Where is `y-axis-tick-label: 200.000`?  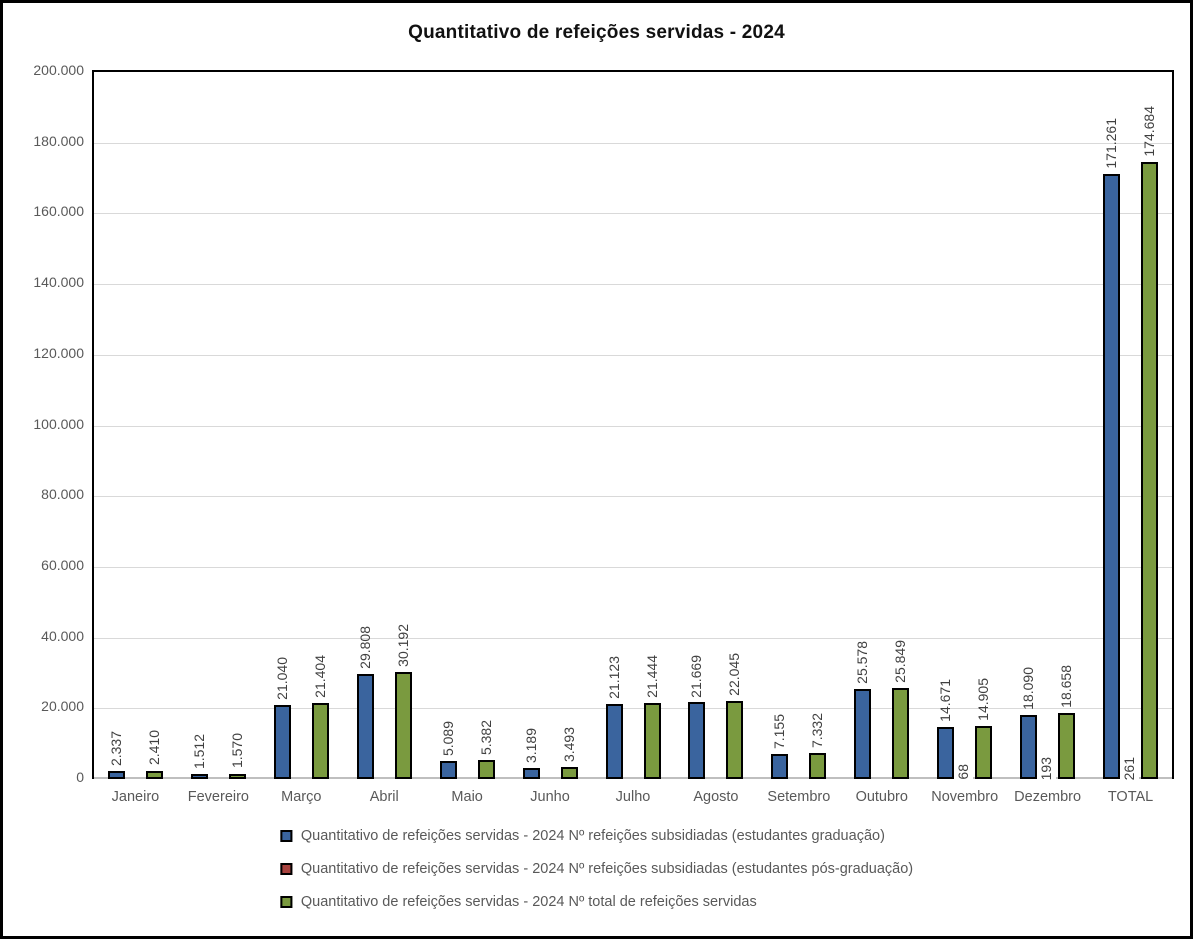
y-axis-tick-label: 200.000 is located at coordinates (58, 70).